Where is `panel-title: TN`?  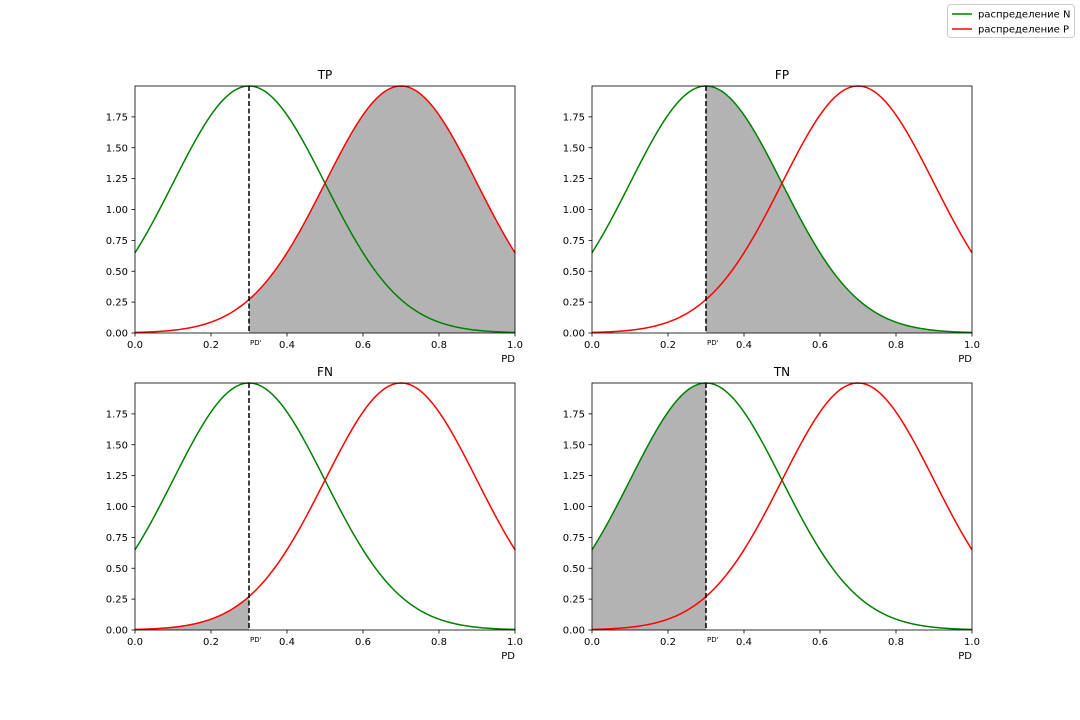
panel-title: TN is located at coordinates (781, 372).